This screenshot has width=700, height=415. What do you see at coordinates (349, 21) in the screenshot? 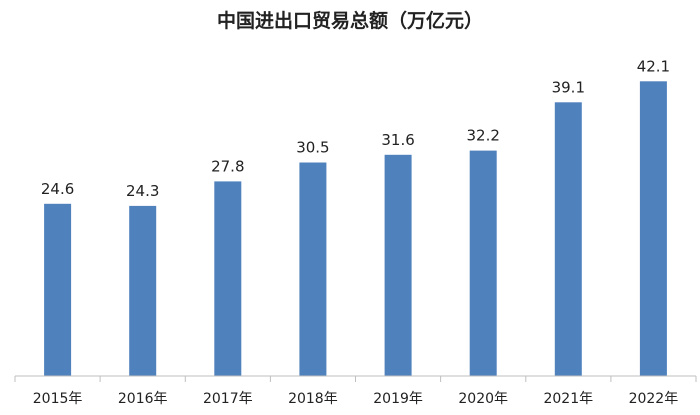
I see `chart-title: 中国进出口贸易总额（万亿元）` at bounding box center [349, 21].